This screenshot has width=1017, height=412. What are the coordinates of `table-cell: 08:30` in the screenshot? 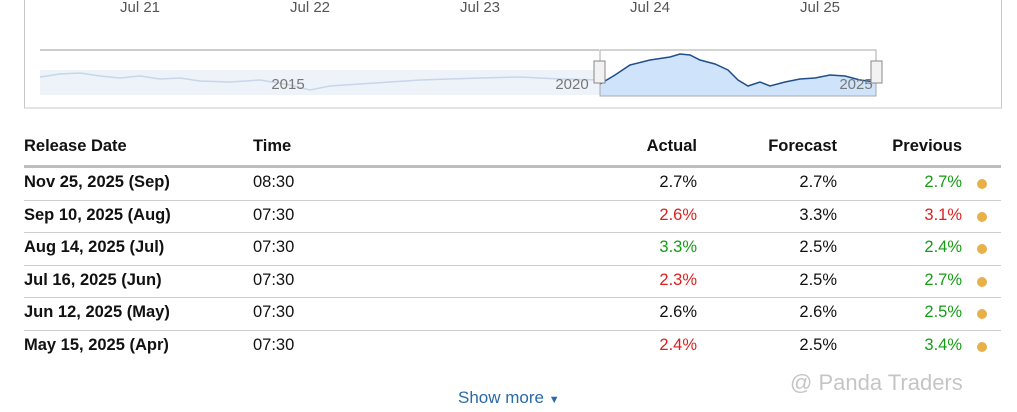 It's located at (274, 182).